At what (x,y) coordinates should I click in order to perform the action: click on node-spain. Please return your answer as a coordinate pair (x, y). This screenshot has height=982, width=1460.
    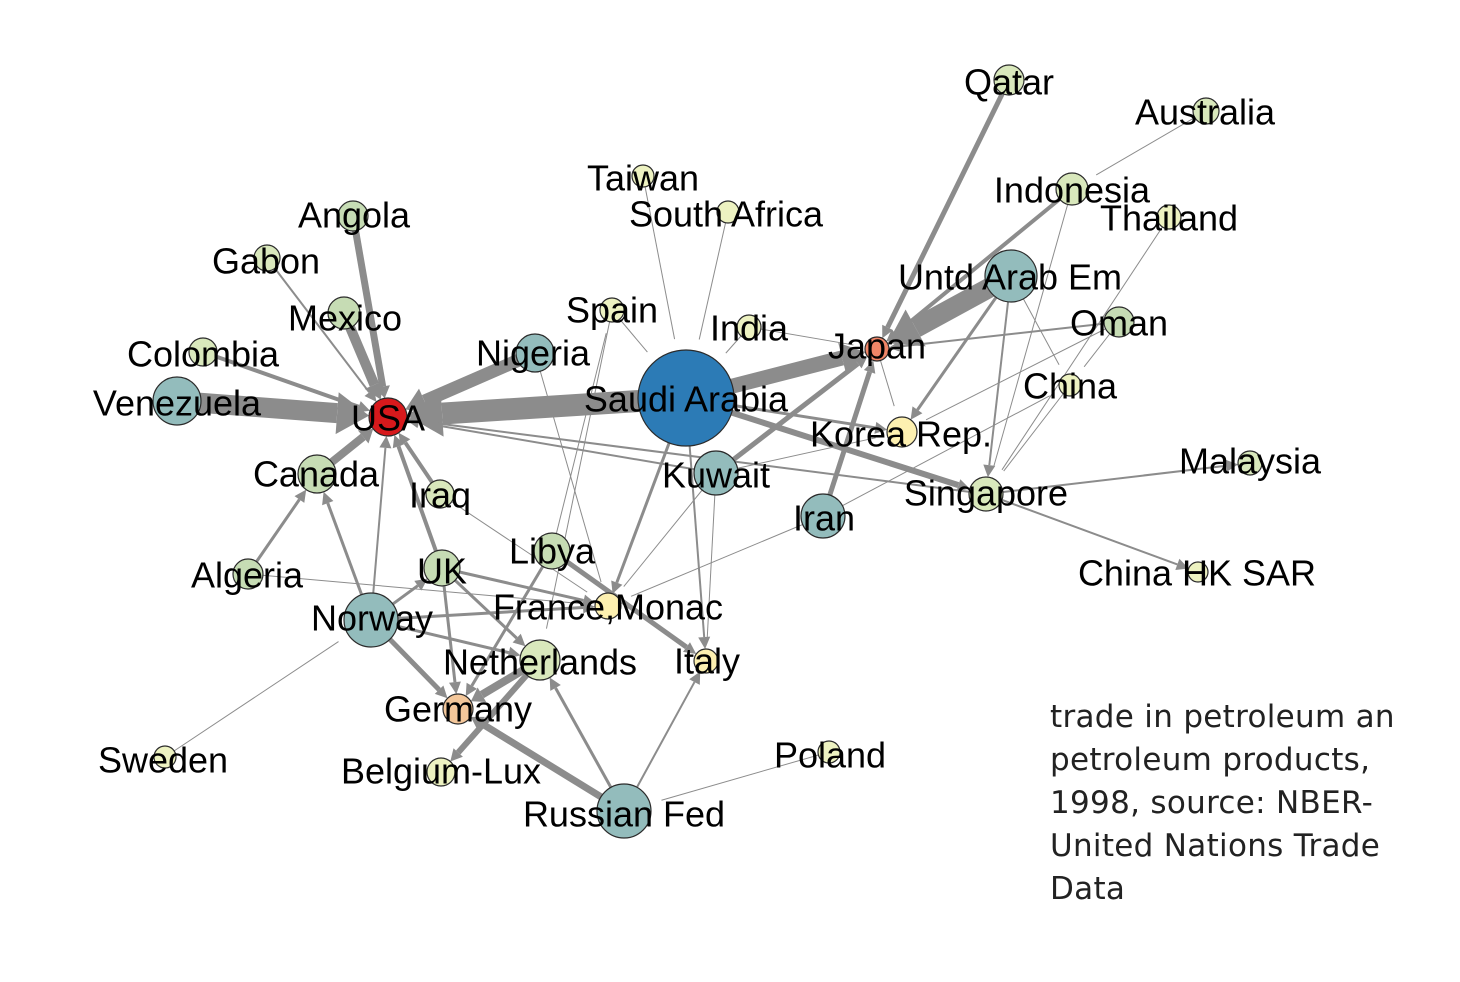
    Looking at the image, I should click on (612, 310).